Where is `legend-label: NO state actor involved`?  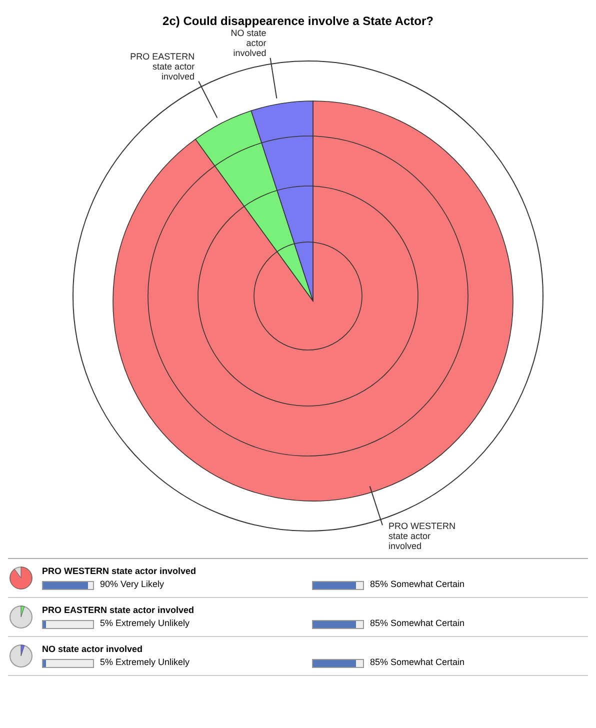 legend-label: NO state actor involved is located at coordinates (93, 649).